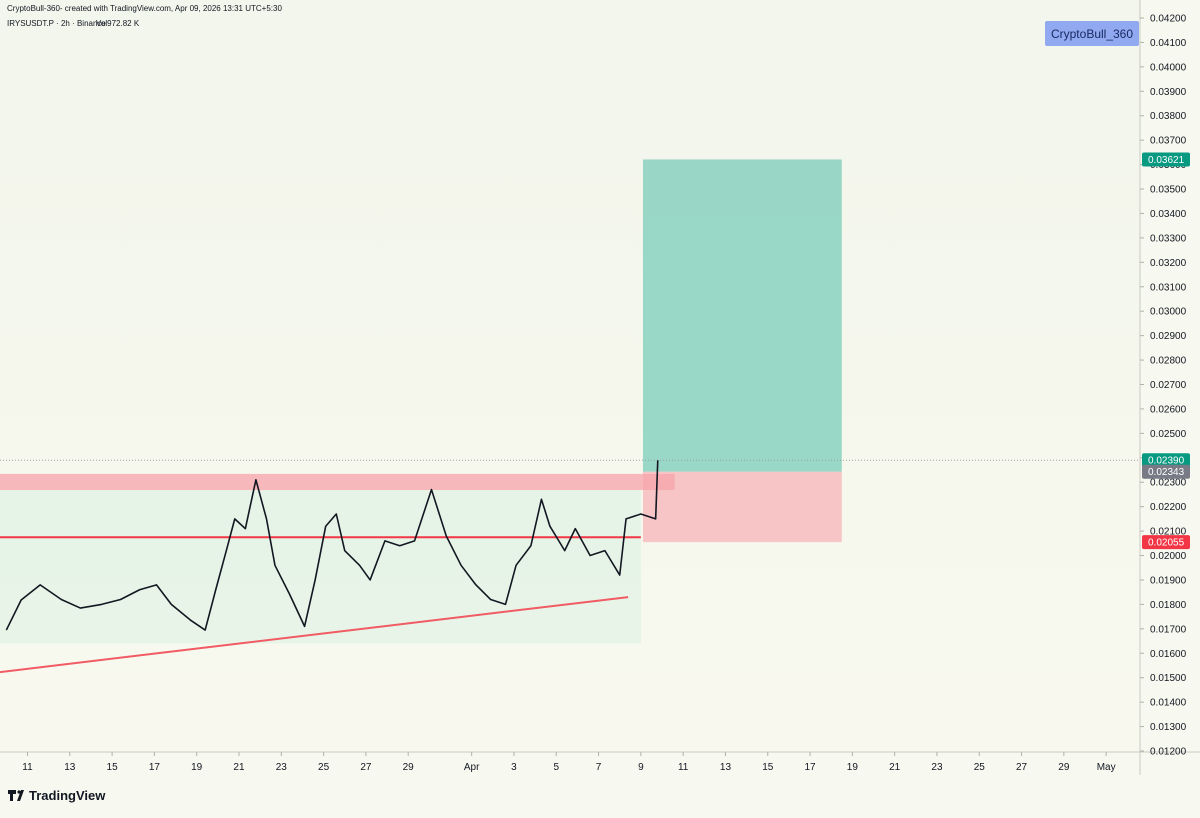 This screenshot has height=818, width=1200. Describe the element at coordinates (56, 23) in the screenshot. I see `symbol: IRYSUSDT.P · 2h · Binance` at that location.